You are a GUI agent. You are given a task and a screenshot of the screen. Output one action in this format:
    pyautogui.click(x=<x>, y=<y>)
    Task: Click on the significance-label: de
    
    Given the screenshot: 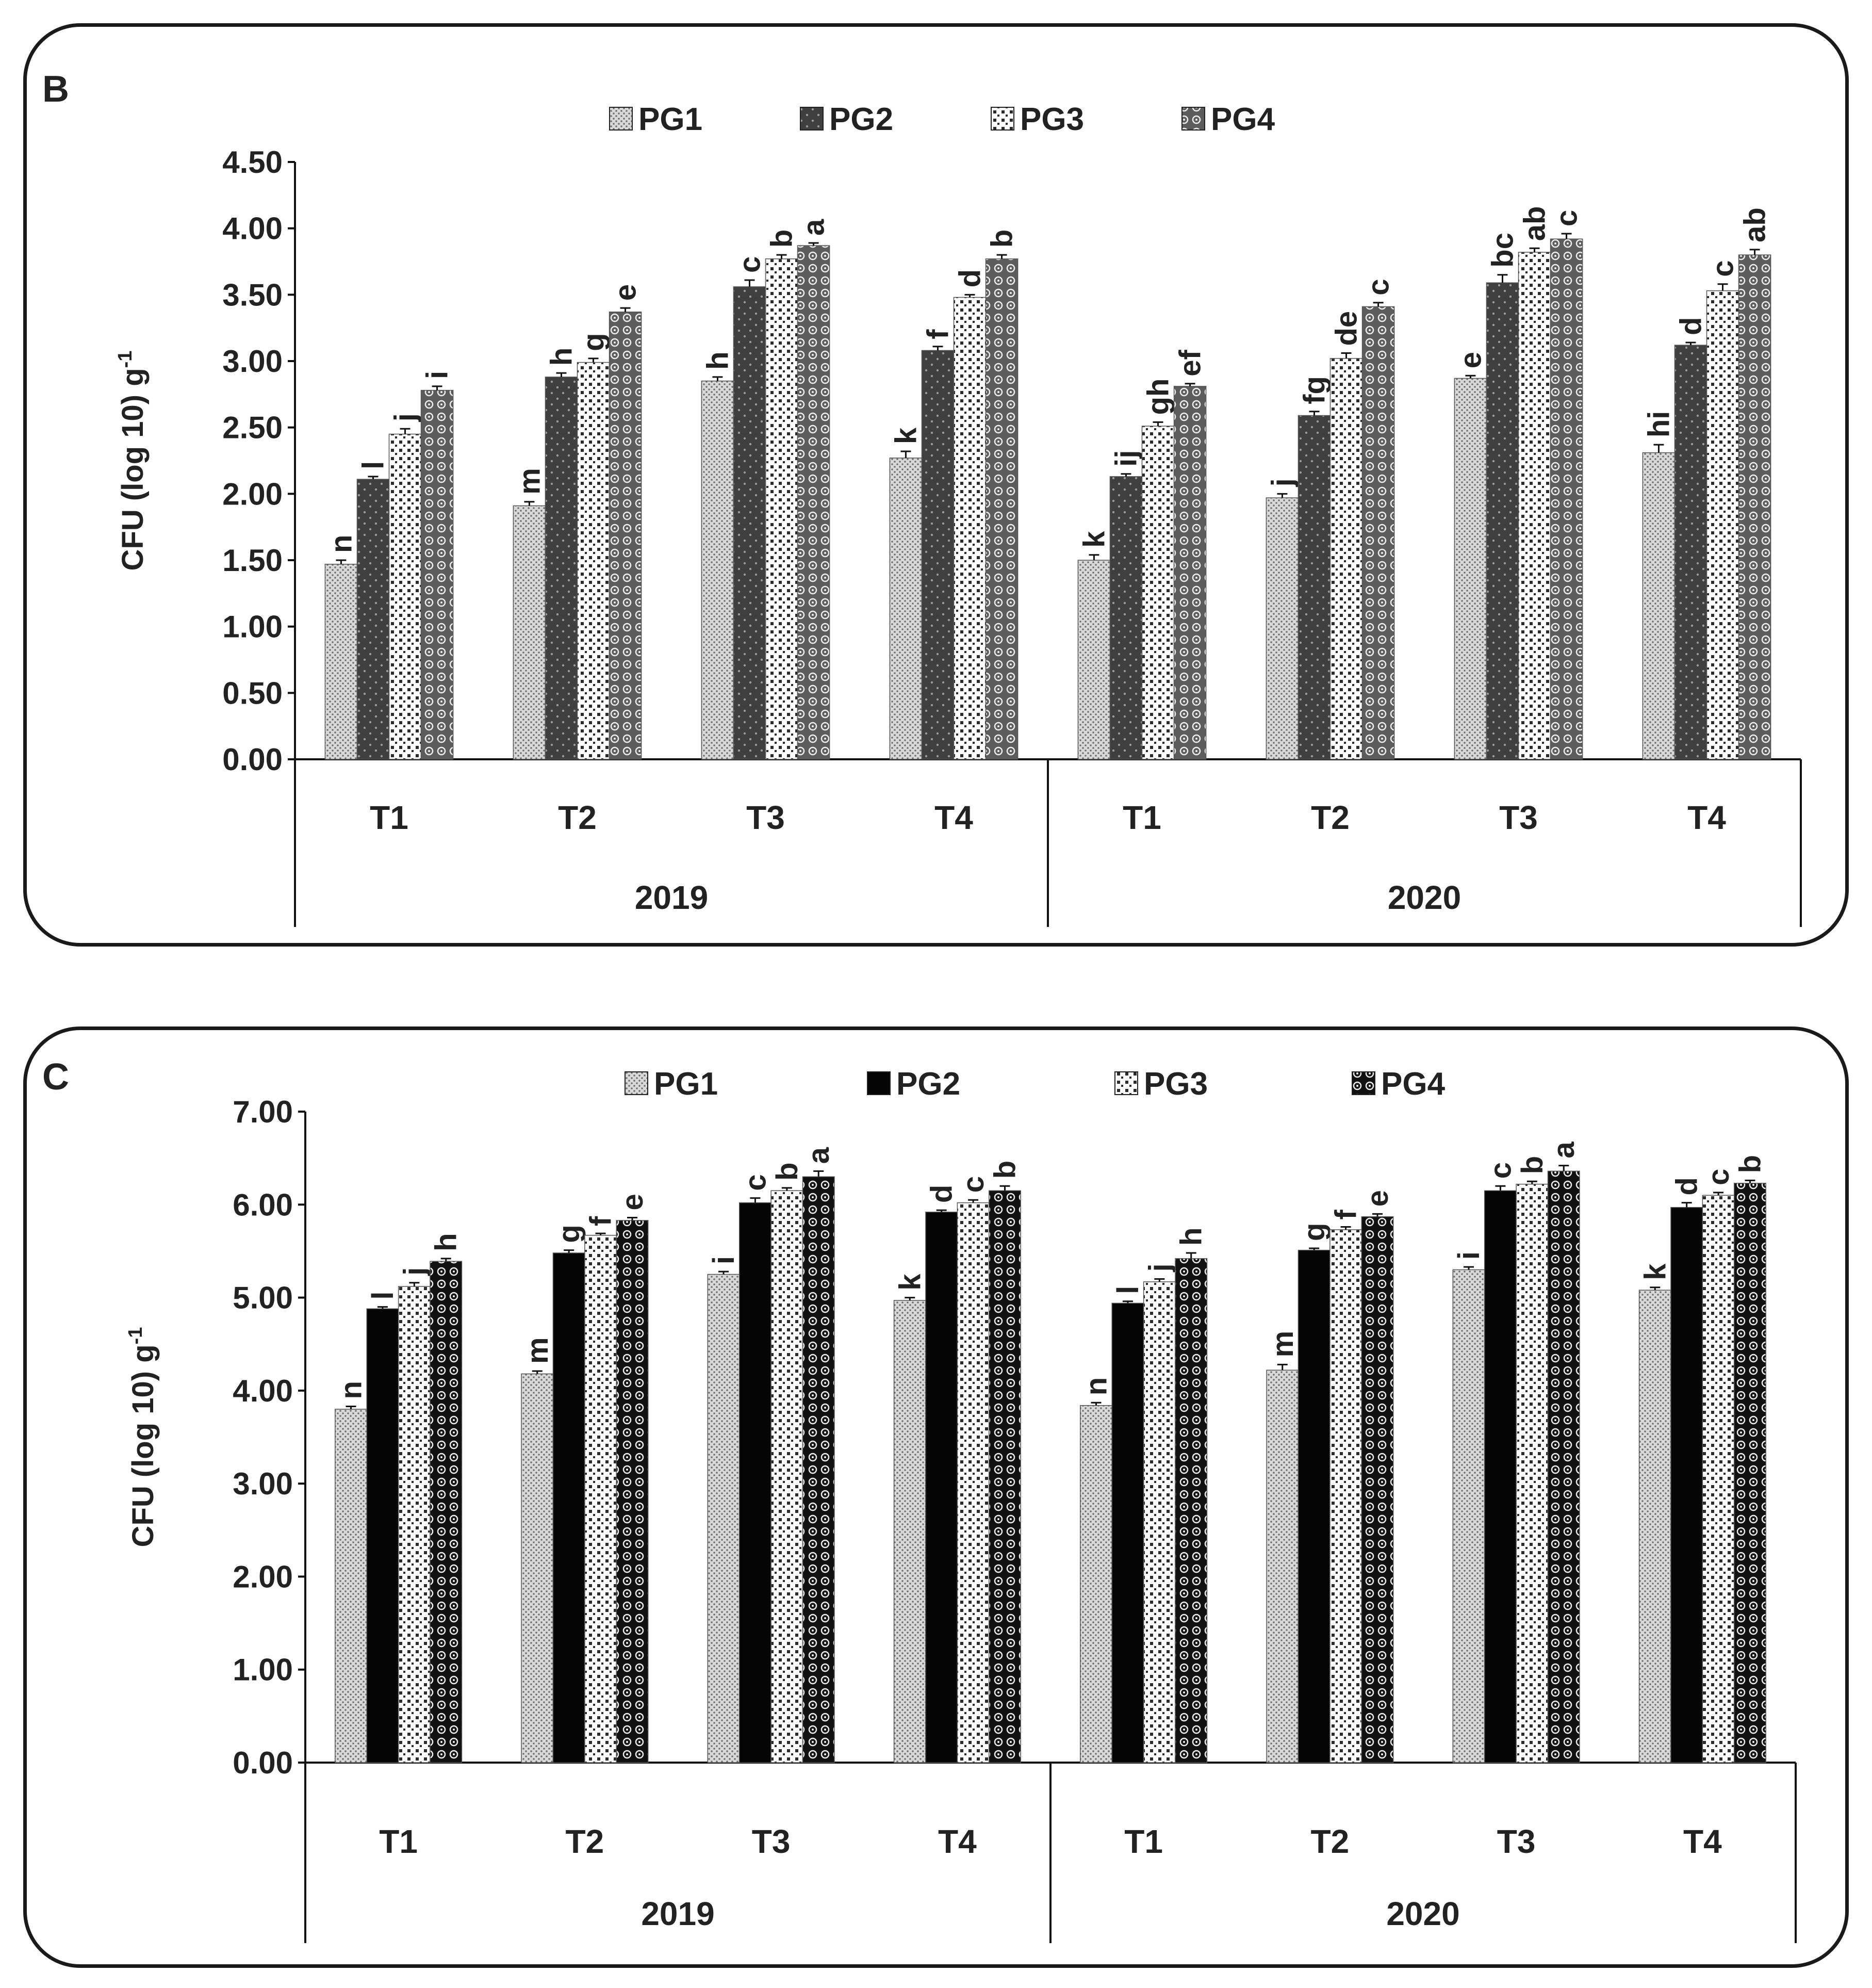 What is the action you would take?
    pyautogui.click(x=1347, y=328)
    